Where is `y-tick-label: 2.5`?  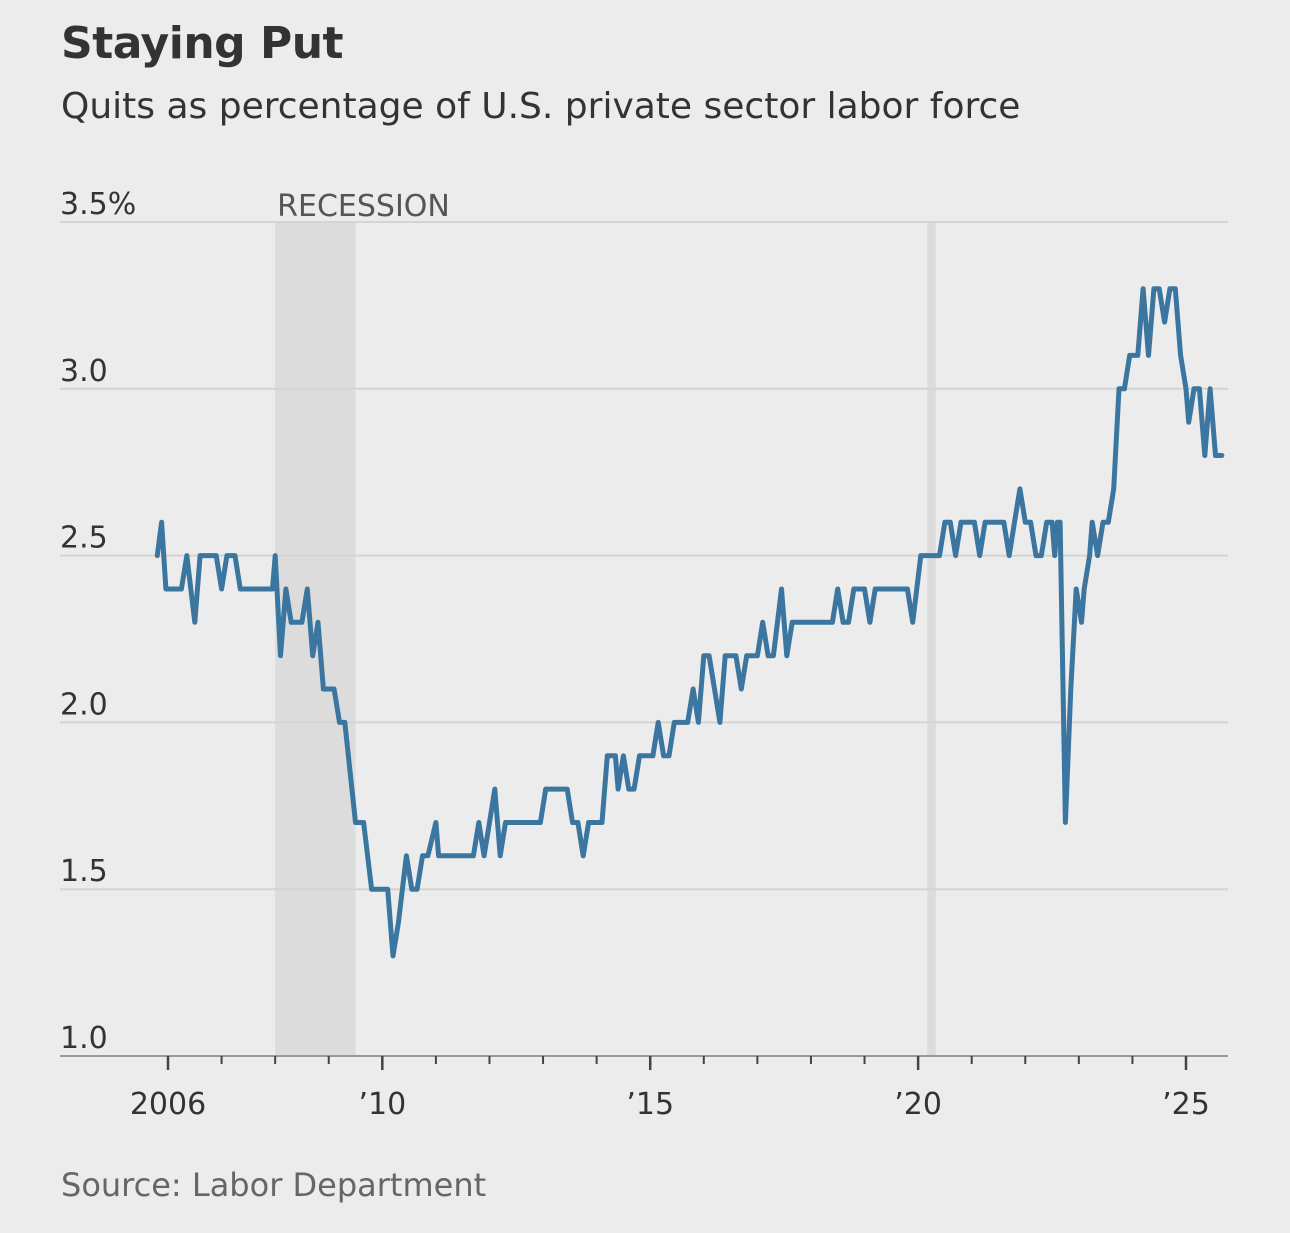 y-tick-label: 2.5 is located at coordinates (84, 538).